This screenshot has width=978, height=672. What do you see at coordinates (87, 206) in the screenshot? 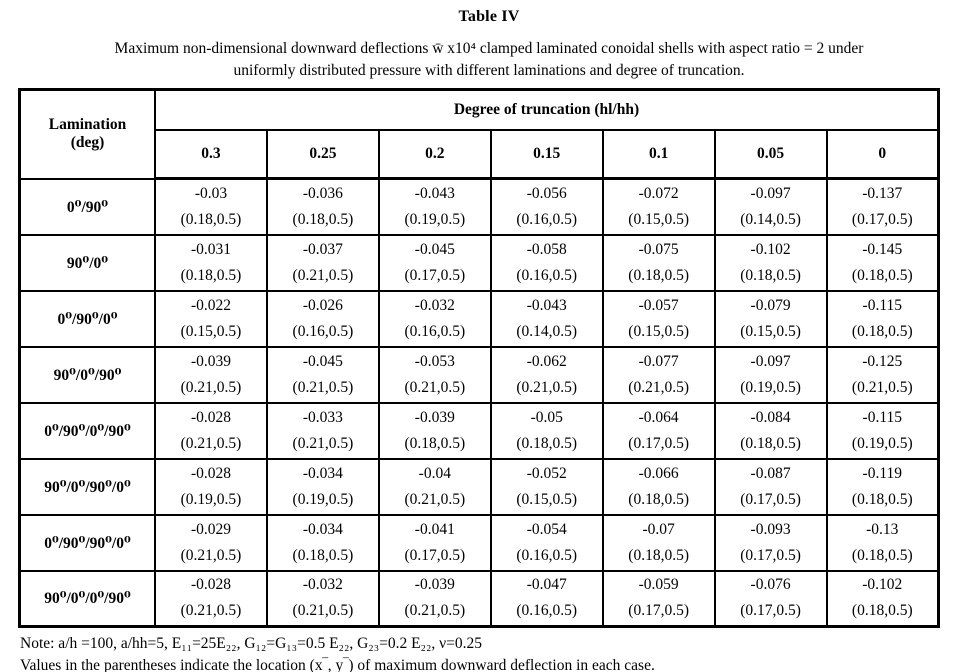
I see `lamination-label: 0⁰/90⁰` at bounding box center [87, 206].